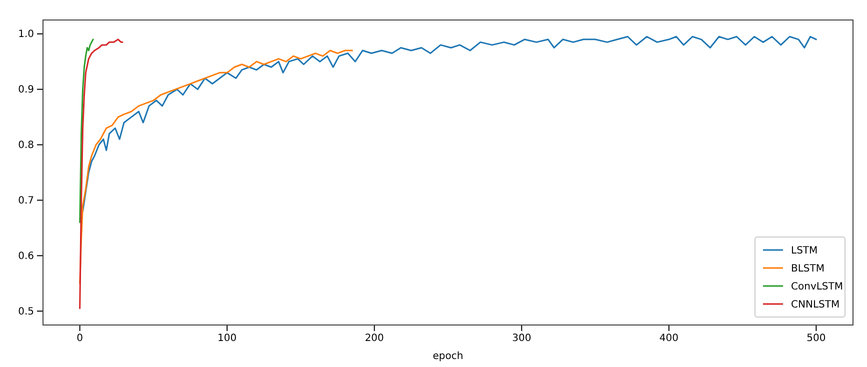  What do you see at coordinates (26, 90) in the screenshot?
I see `y-tick-label: 0.9` at bounding box center [26, 90].